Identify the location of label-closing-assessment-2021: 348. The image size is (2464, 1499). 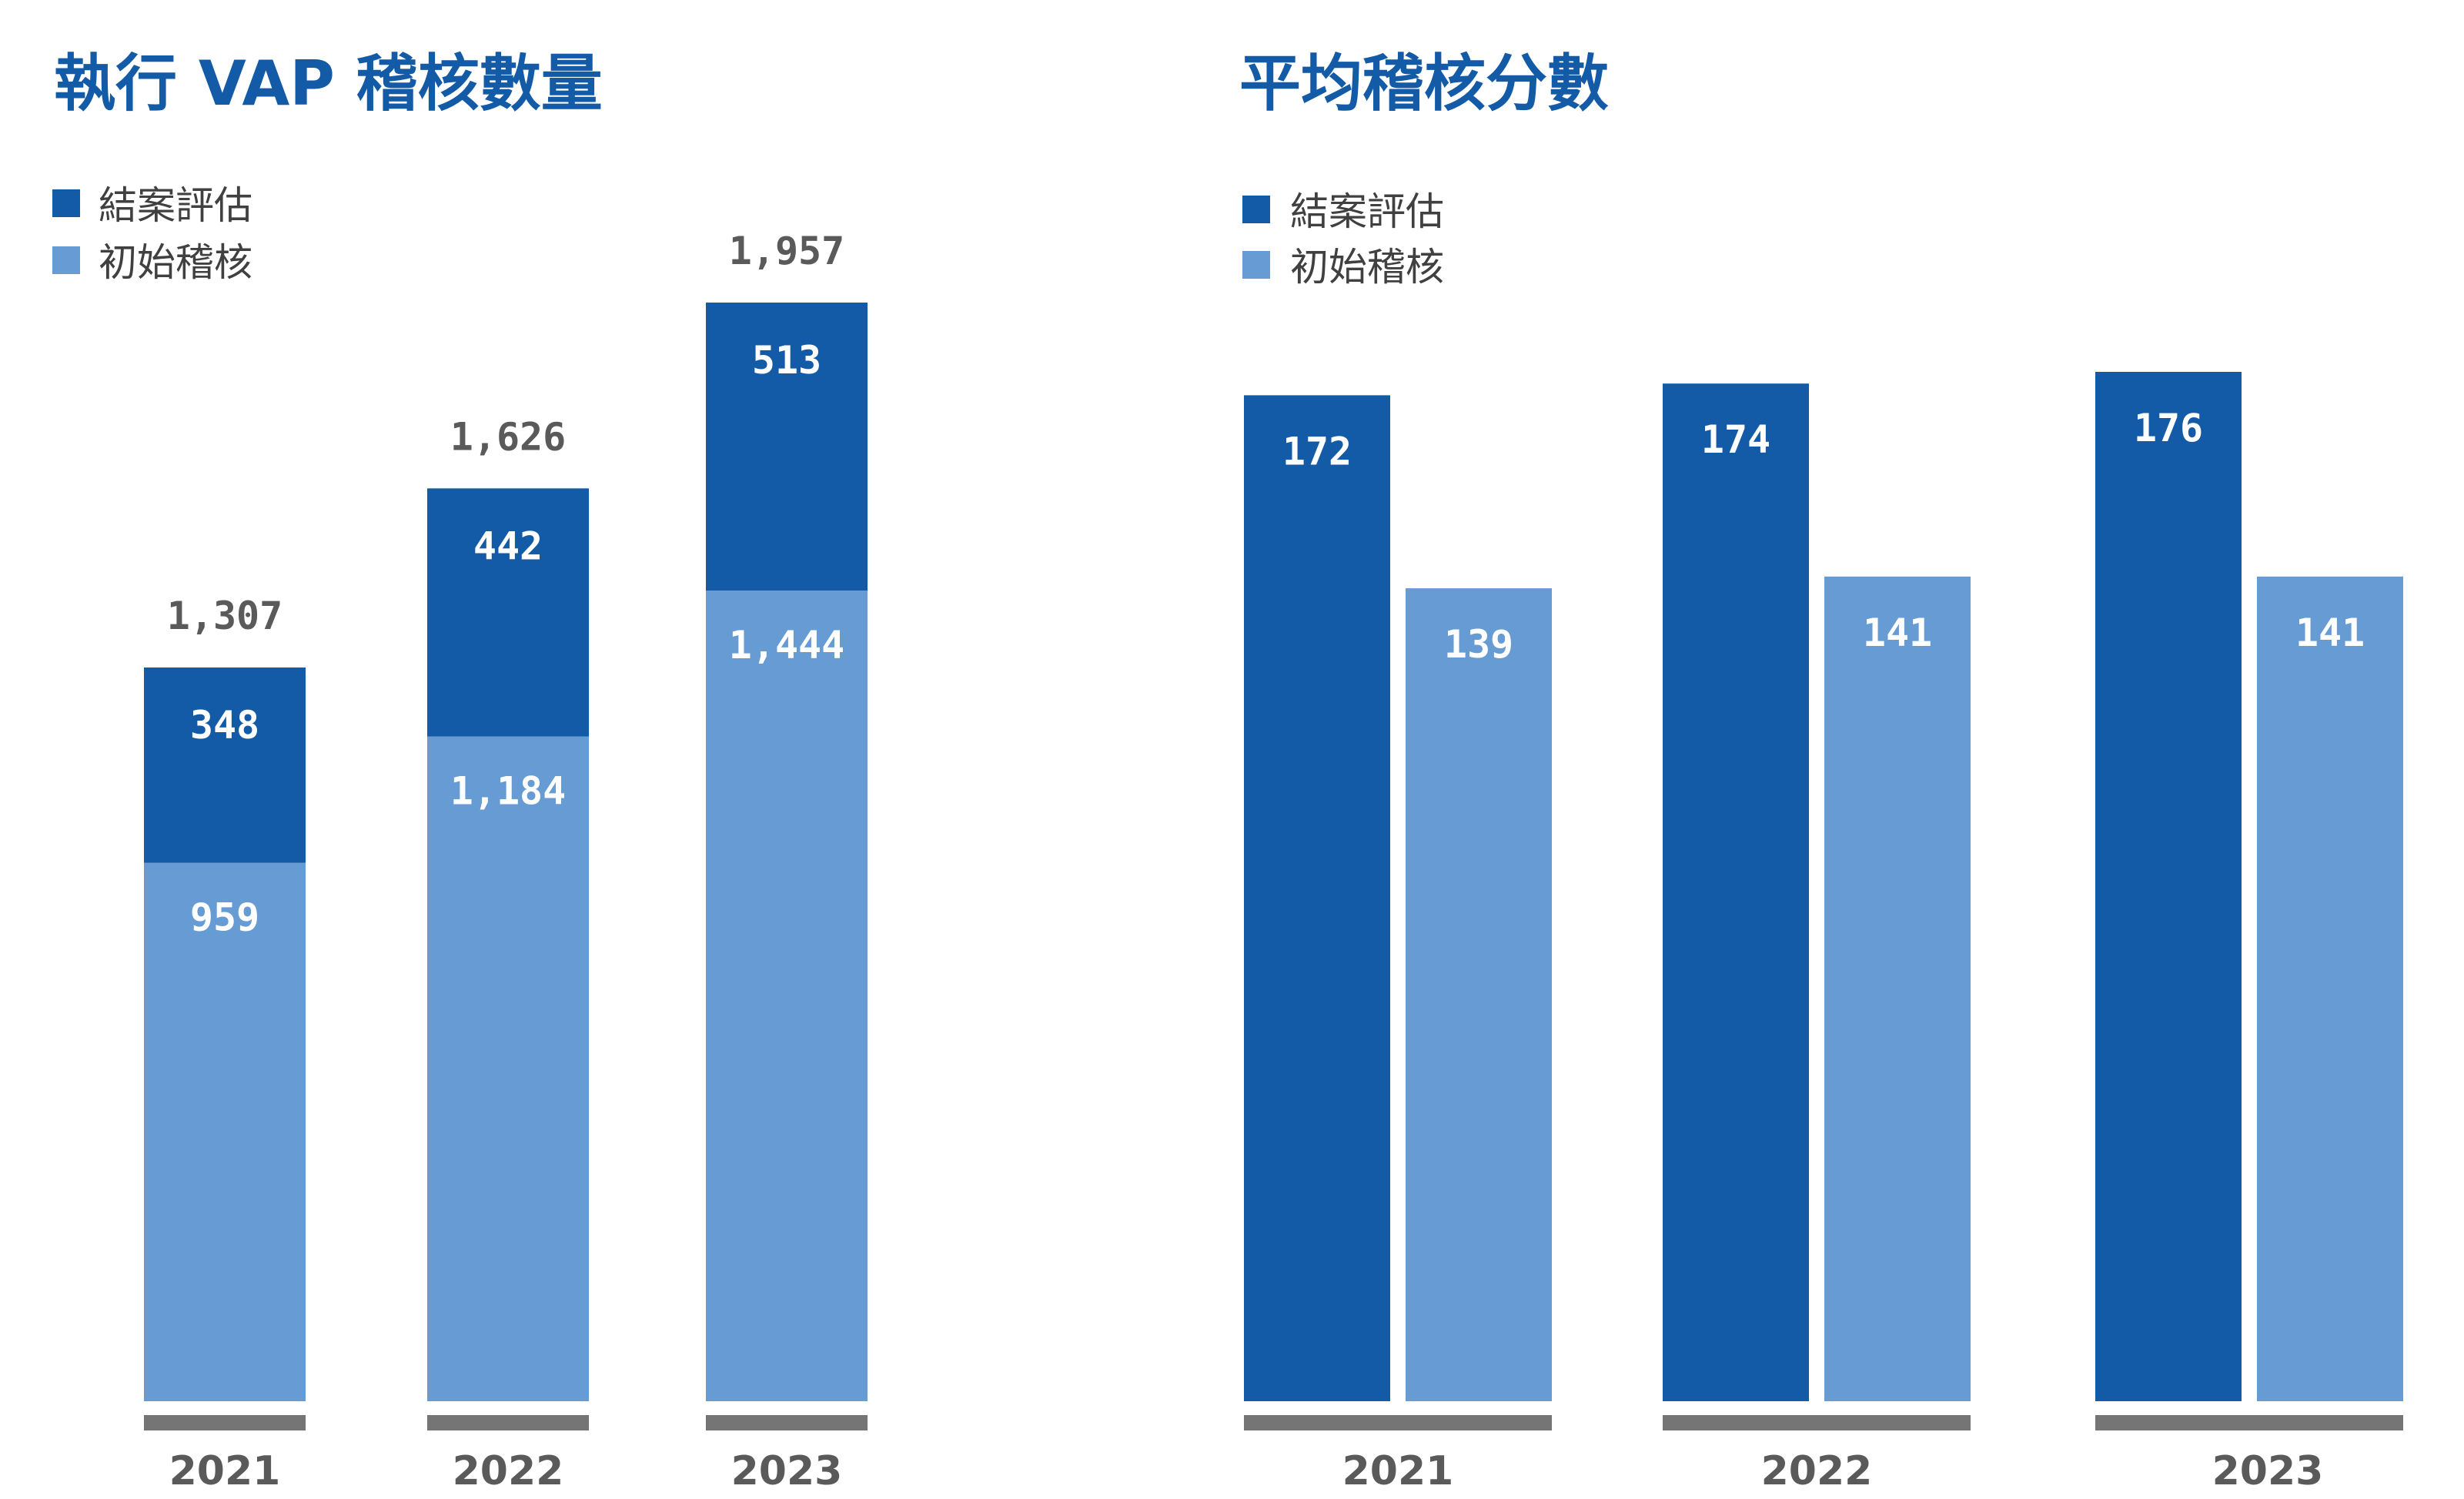
(224, 725).